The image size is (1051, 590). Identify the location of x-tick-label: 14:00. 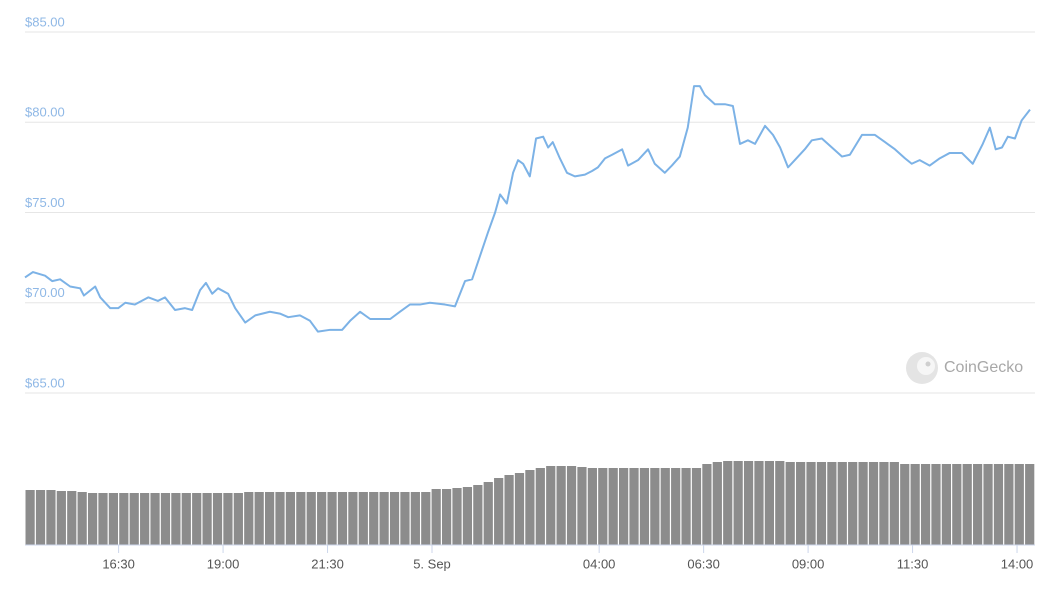
(1017, 563).